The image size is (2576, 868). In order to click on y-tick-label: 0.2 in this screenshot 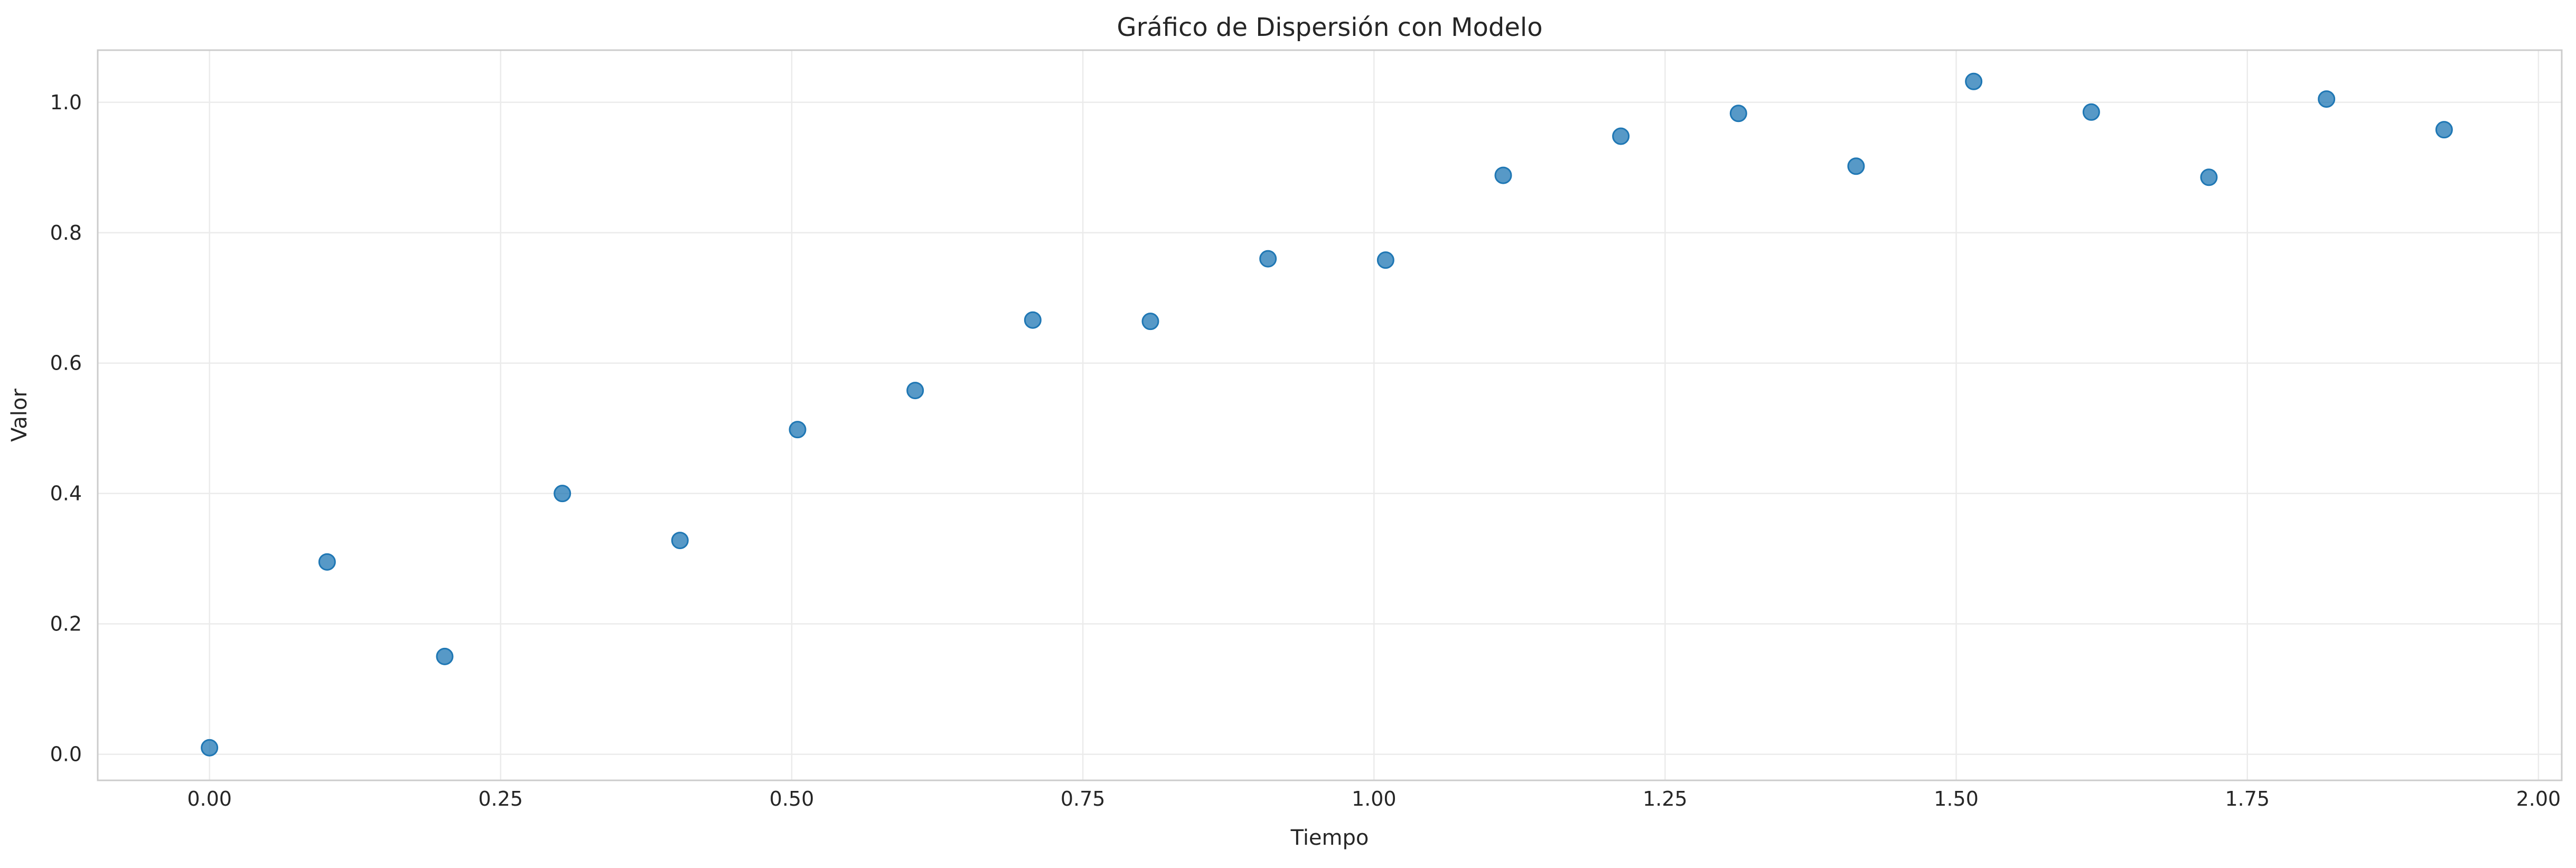, I will do `click(66, 624)`.